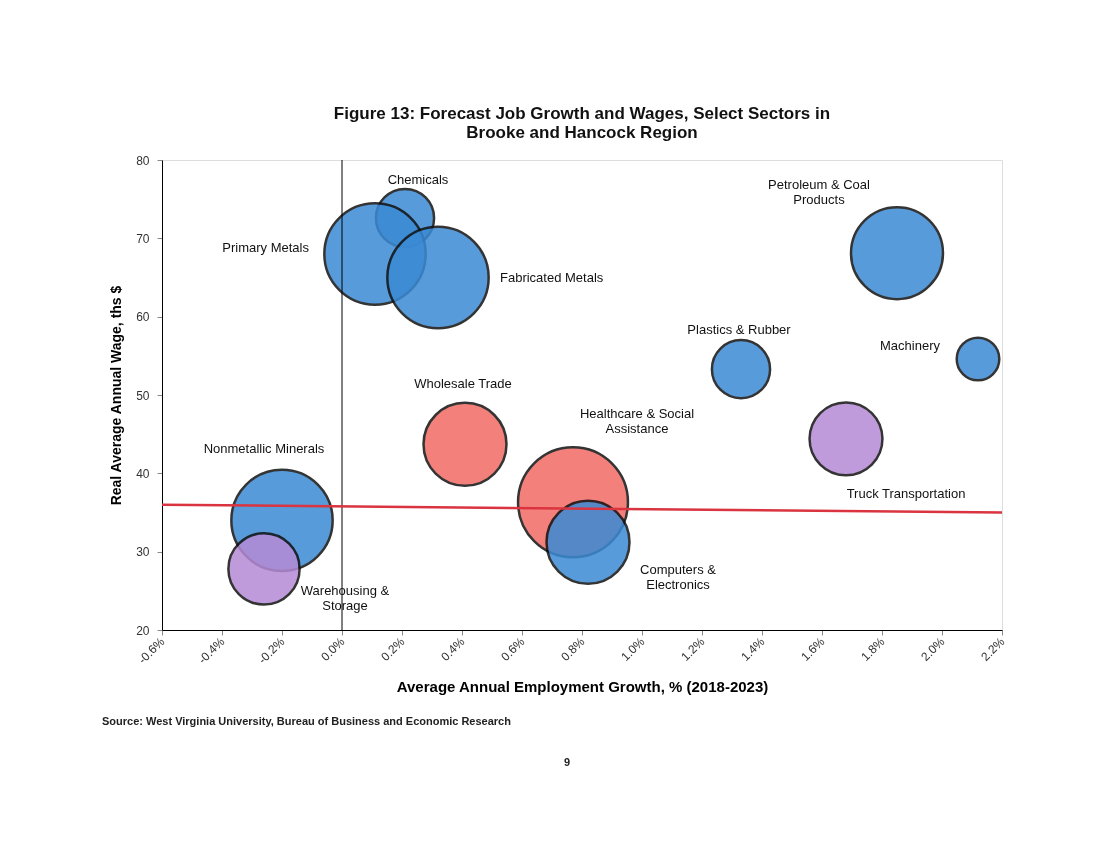 This screenshot has width=1096, height=850. I want to click on annotation: Petroleum & Coal Products, so click(819, 192).